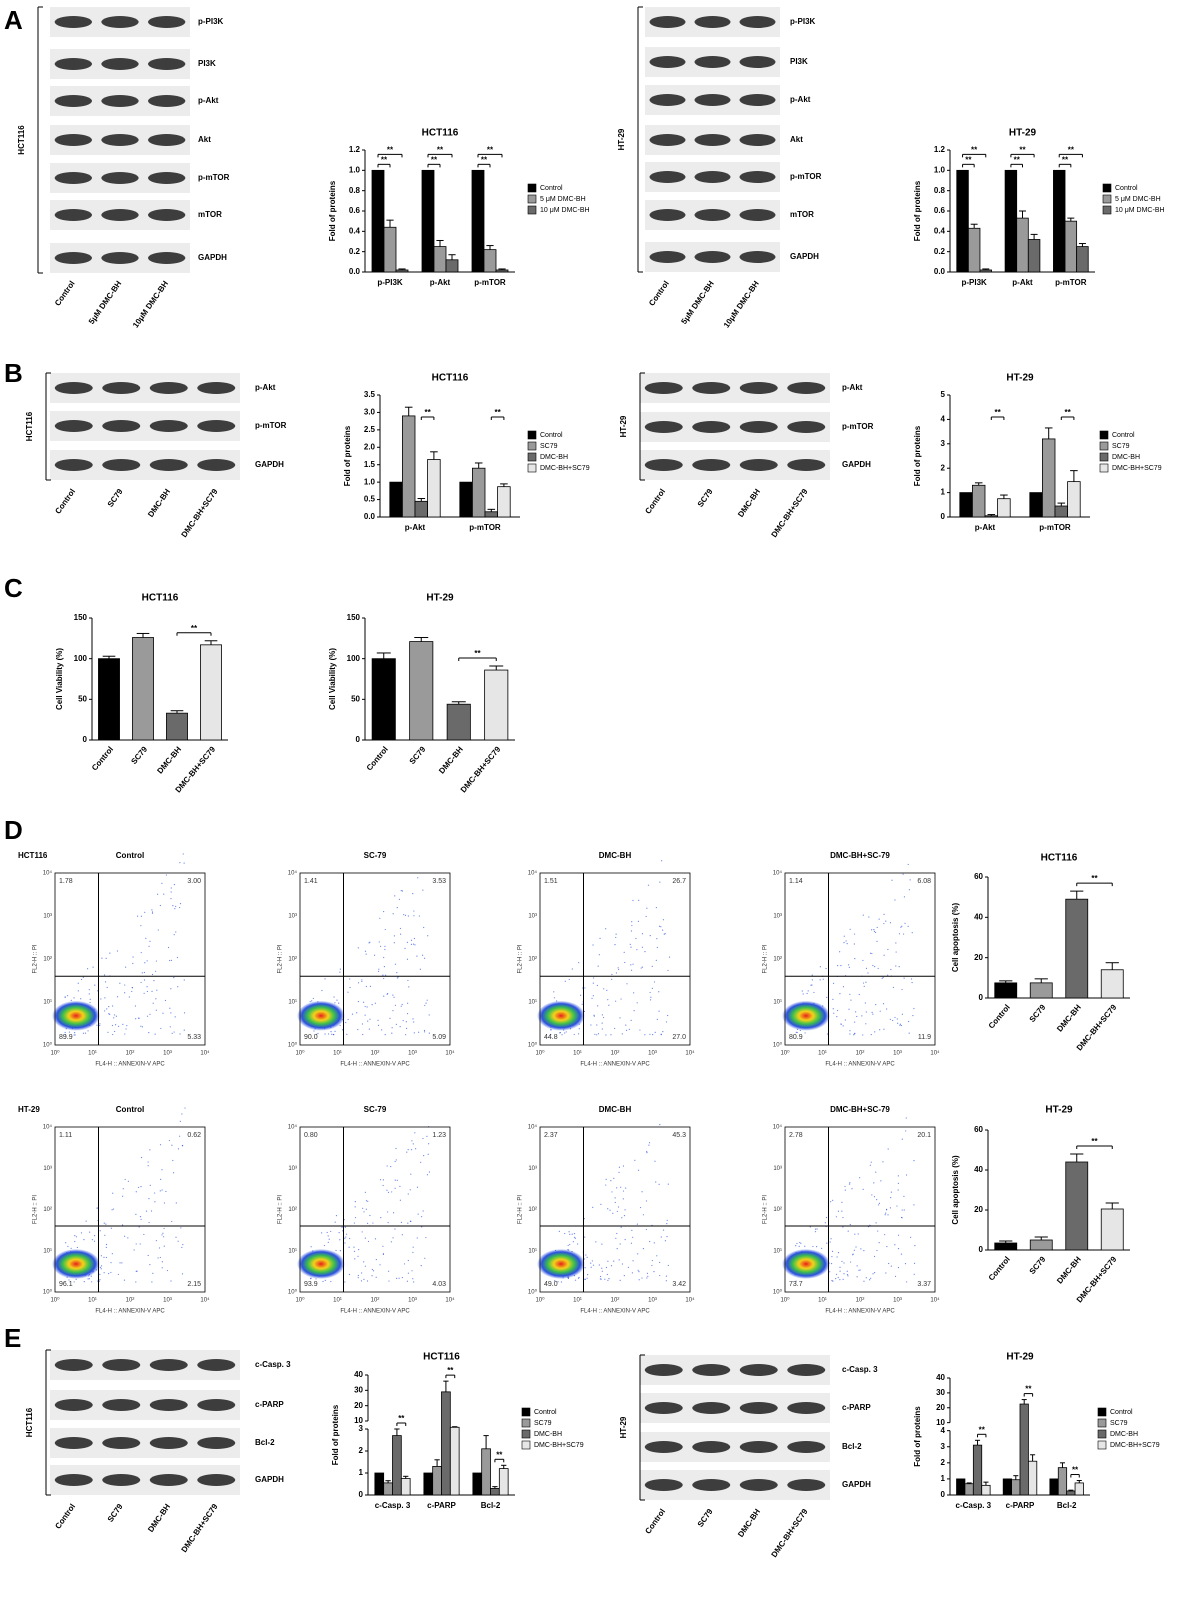 The height and width of the screenshot is (1611, 1200). I want to click on quadrant-value: 3.00, so click(194, 881).